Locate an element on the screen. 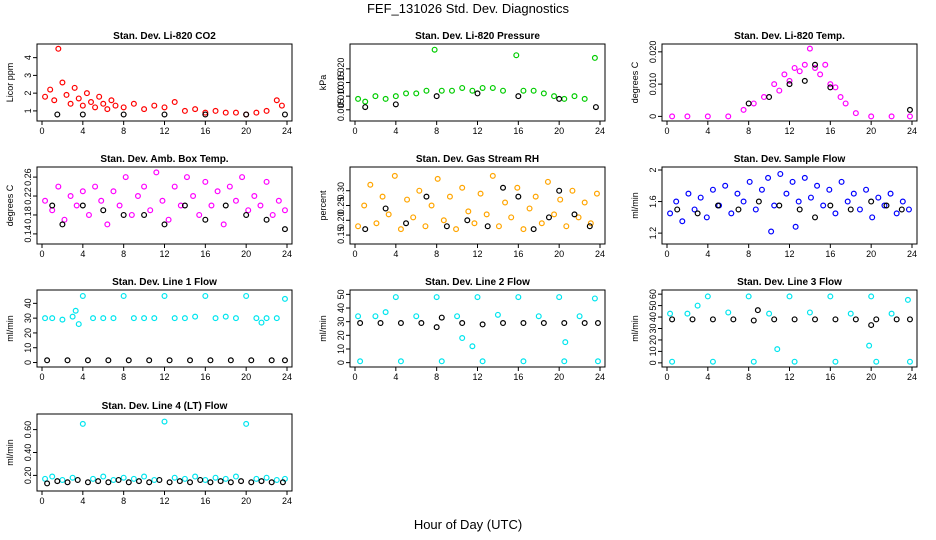 Image resolution: width=936 pixels, height=540 pixels. panel-title: Stan. Dev. Line 2 Flow is located at coordinates (477, 282).